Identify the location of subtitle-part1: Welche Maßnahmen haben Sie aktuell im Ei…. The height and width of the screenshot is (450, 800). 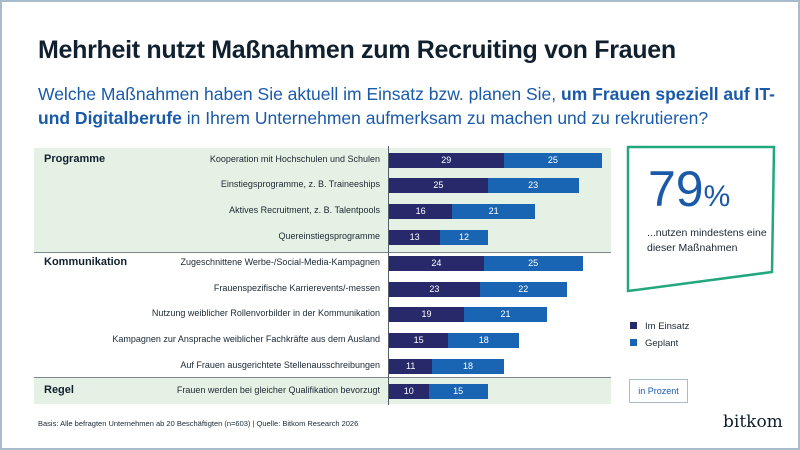
(300, 94).